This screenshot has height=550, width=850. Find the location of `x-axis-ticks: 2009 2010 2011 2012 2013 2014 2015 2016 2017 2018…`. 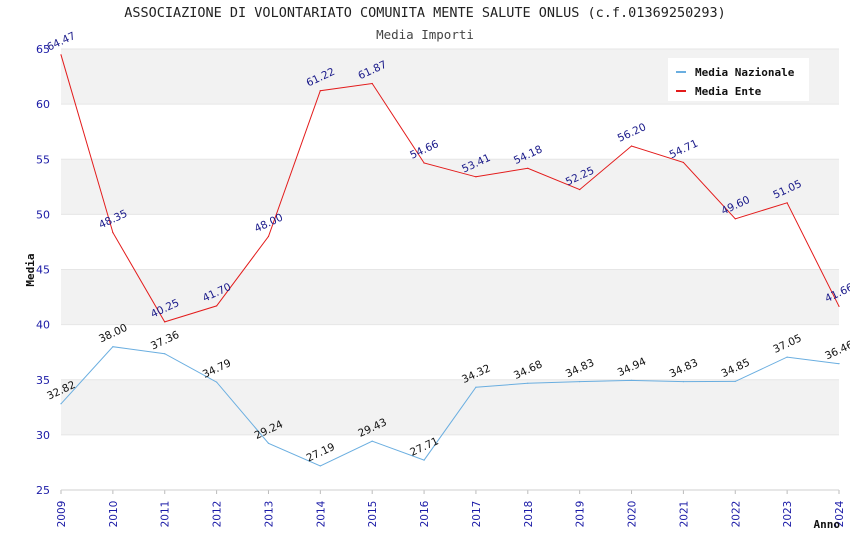

x-axis-ticks: 2009 2010 2011 2012 2013 2014 2015 2016 2017 2018… is located at coordinates (451, 508).